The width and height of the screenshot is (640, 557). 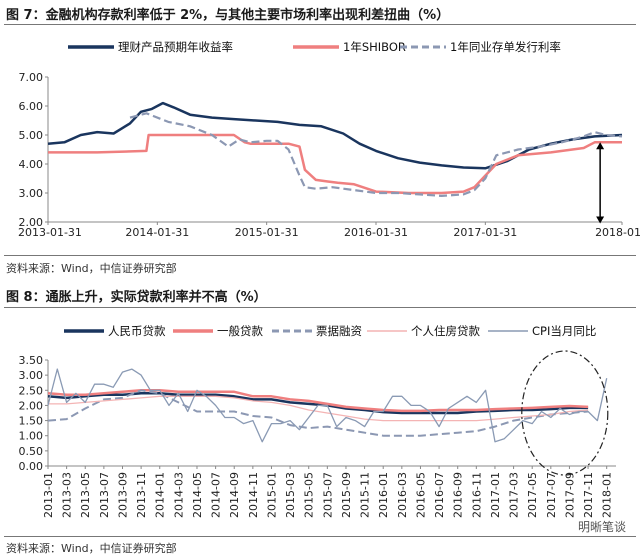 What do you see at coordinates (31, 135) in the screenshot?
I see `y-tick-label-4: 5.00` at bounding box center [31, 135].